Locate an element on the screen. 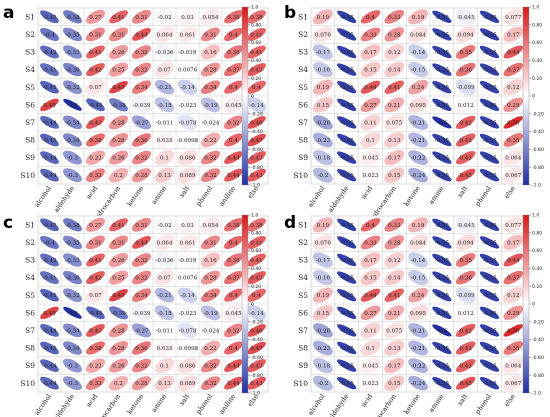 The width and height of the screenshot is (550, 417). cell-value: -0.26 is located at coordinates (323, 123).